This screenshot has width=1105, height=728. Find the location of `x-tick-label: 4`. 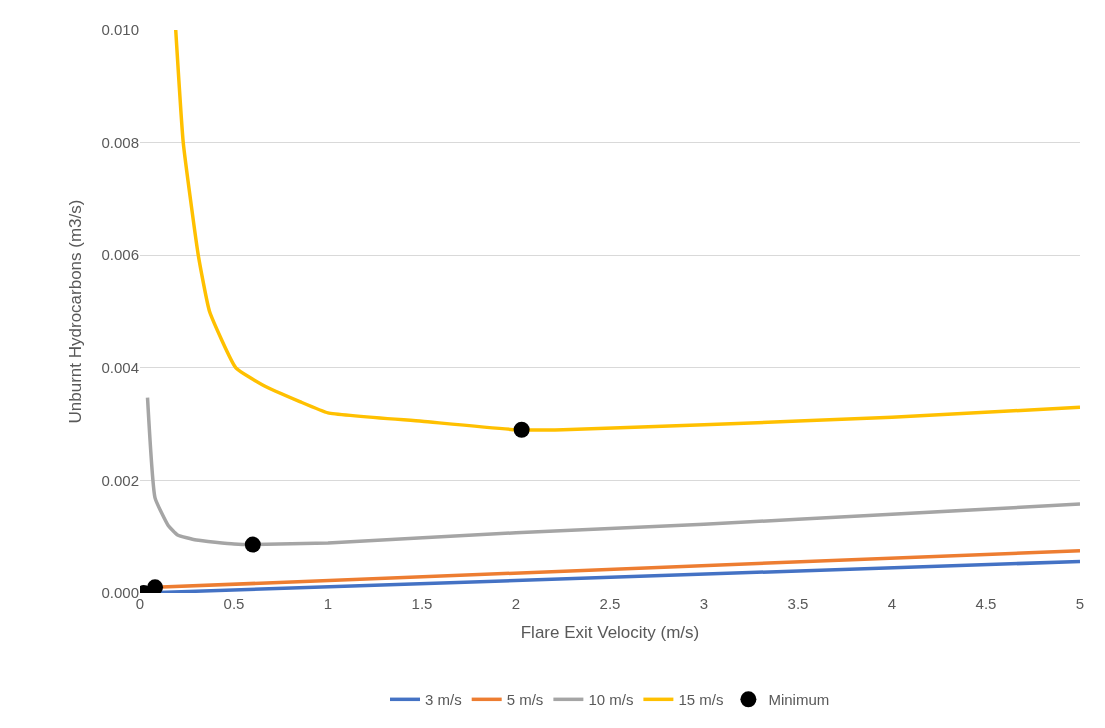

x-tick-label: 4 is located at coordinates (892, 603).